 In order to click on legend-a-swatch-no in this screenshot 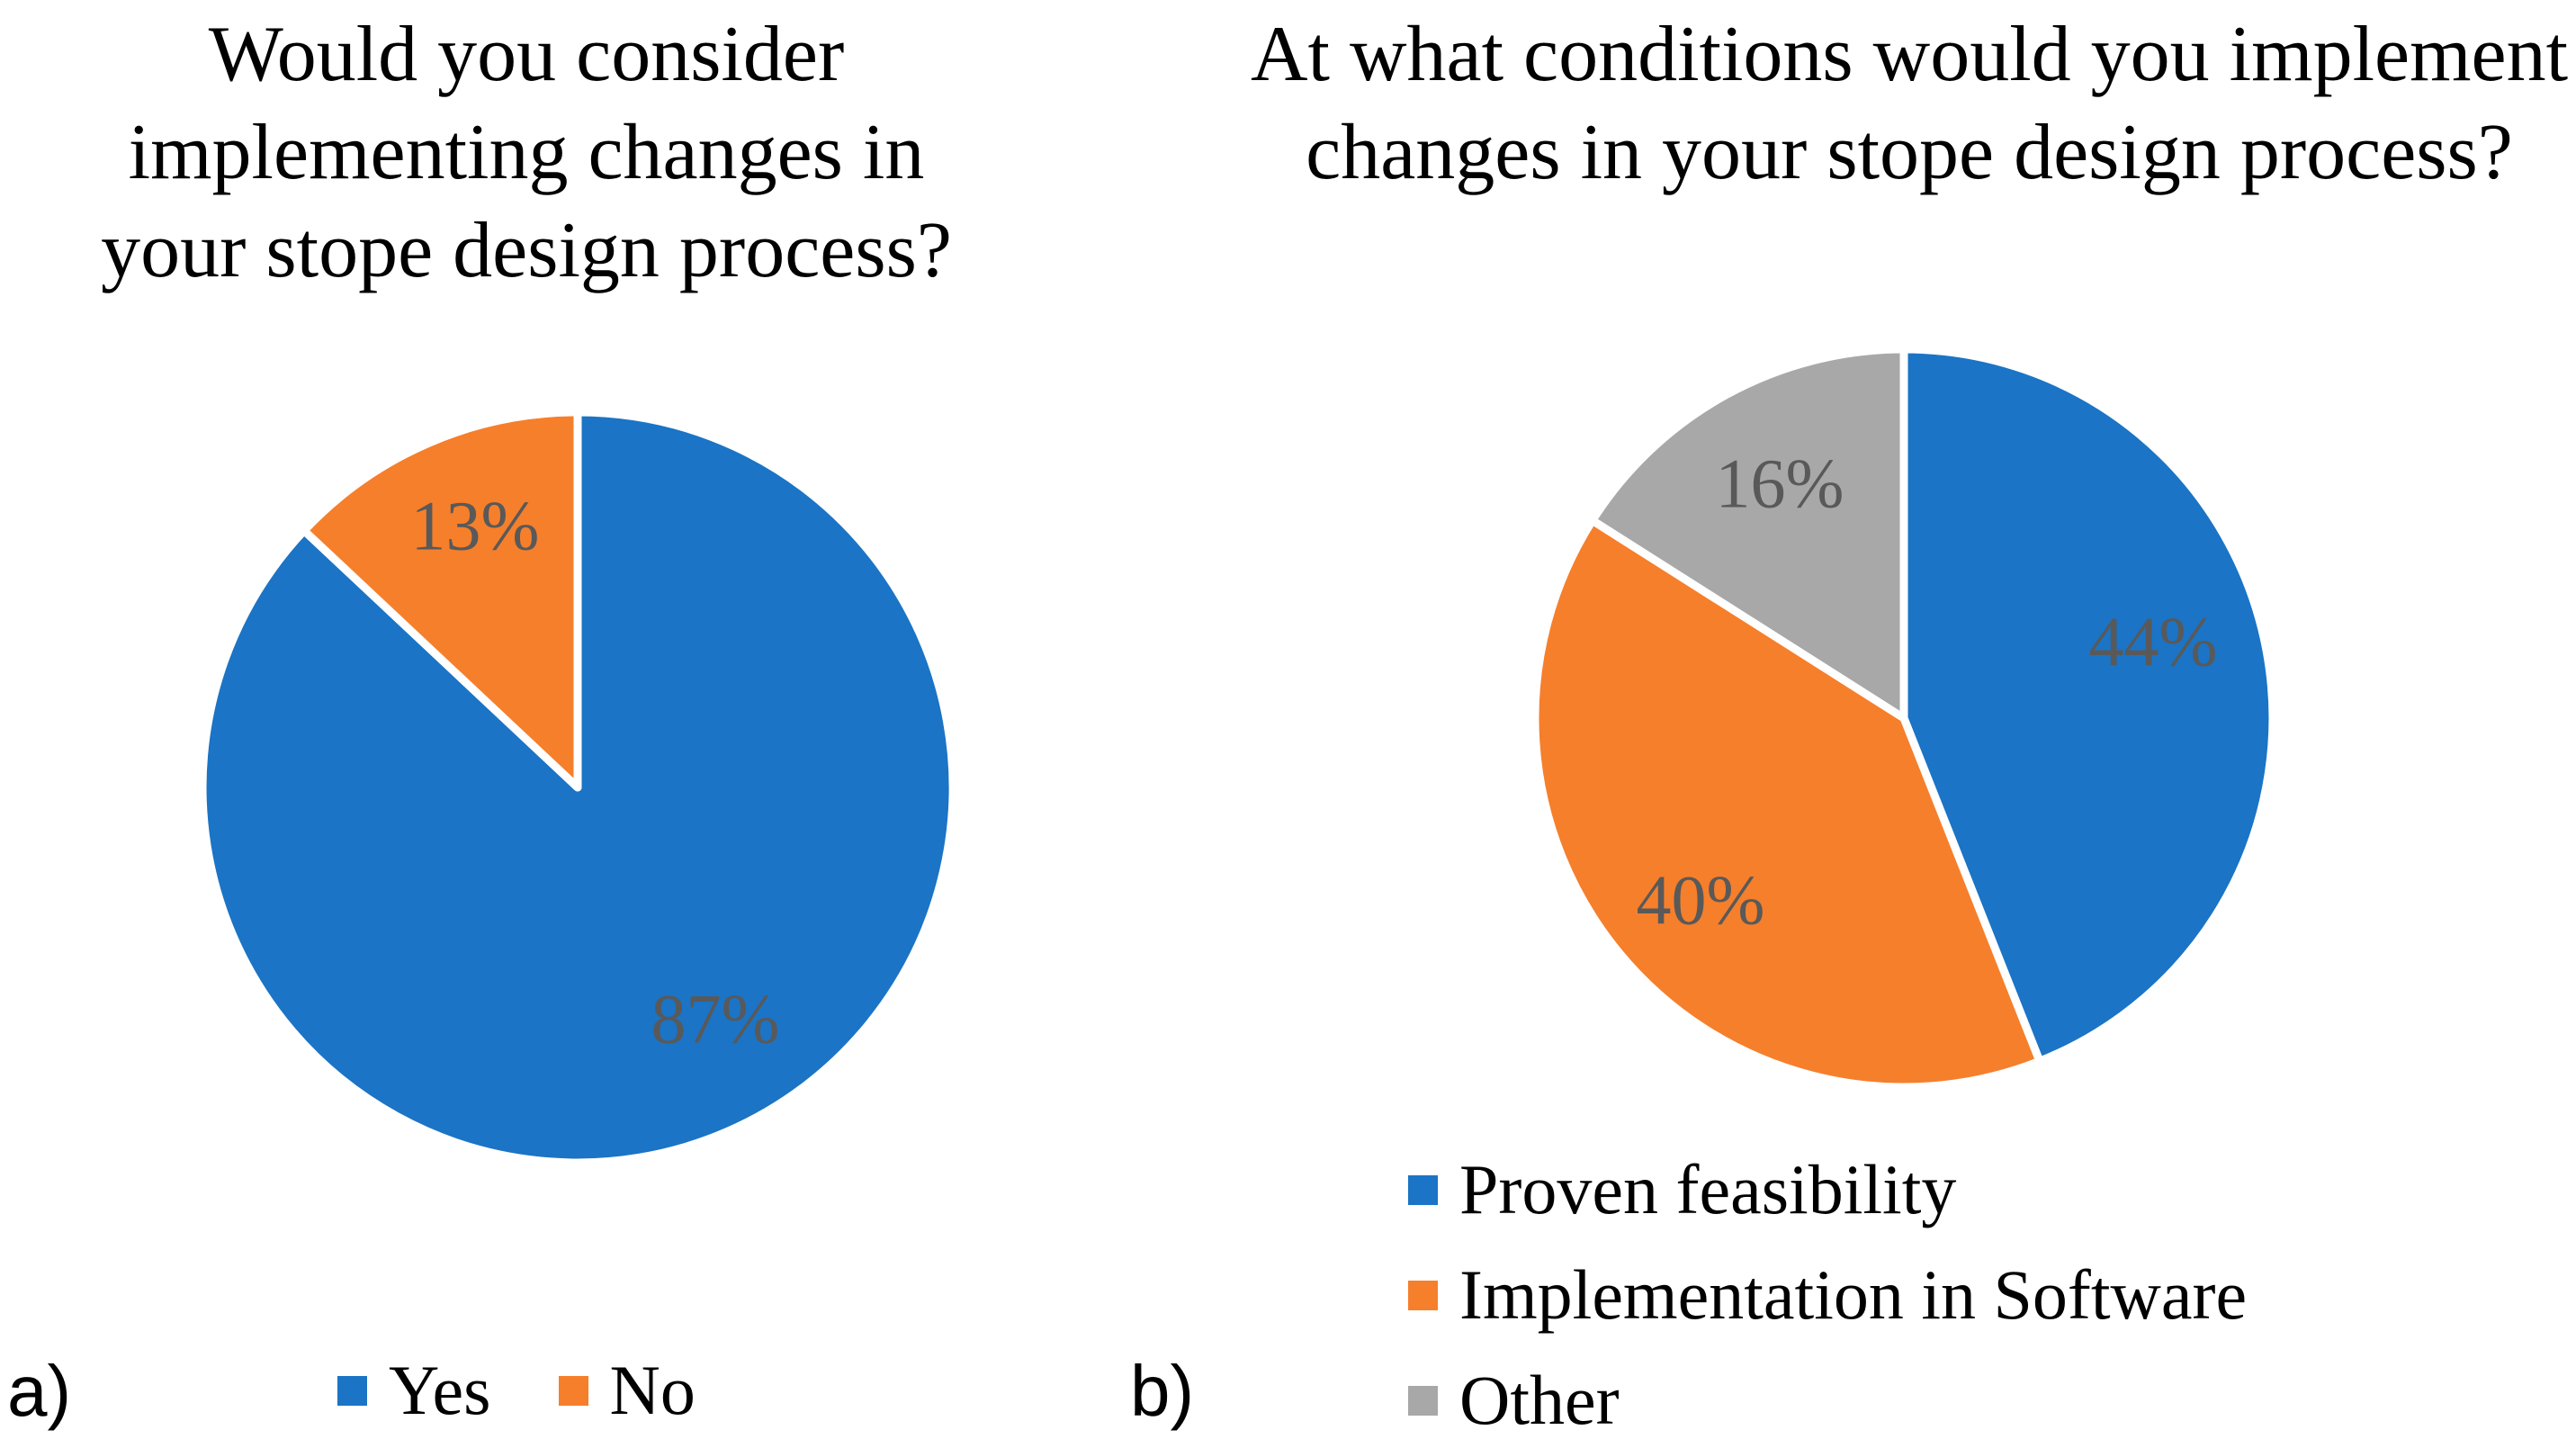, I will do `click(573, 1390)`.